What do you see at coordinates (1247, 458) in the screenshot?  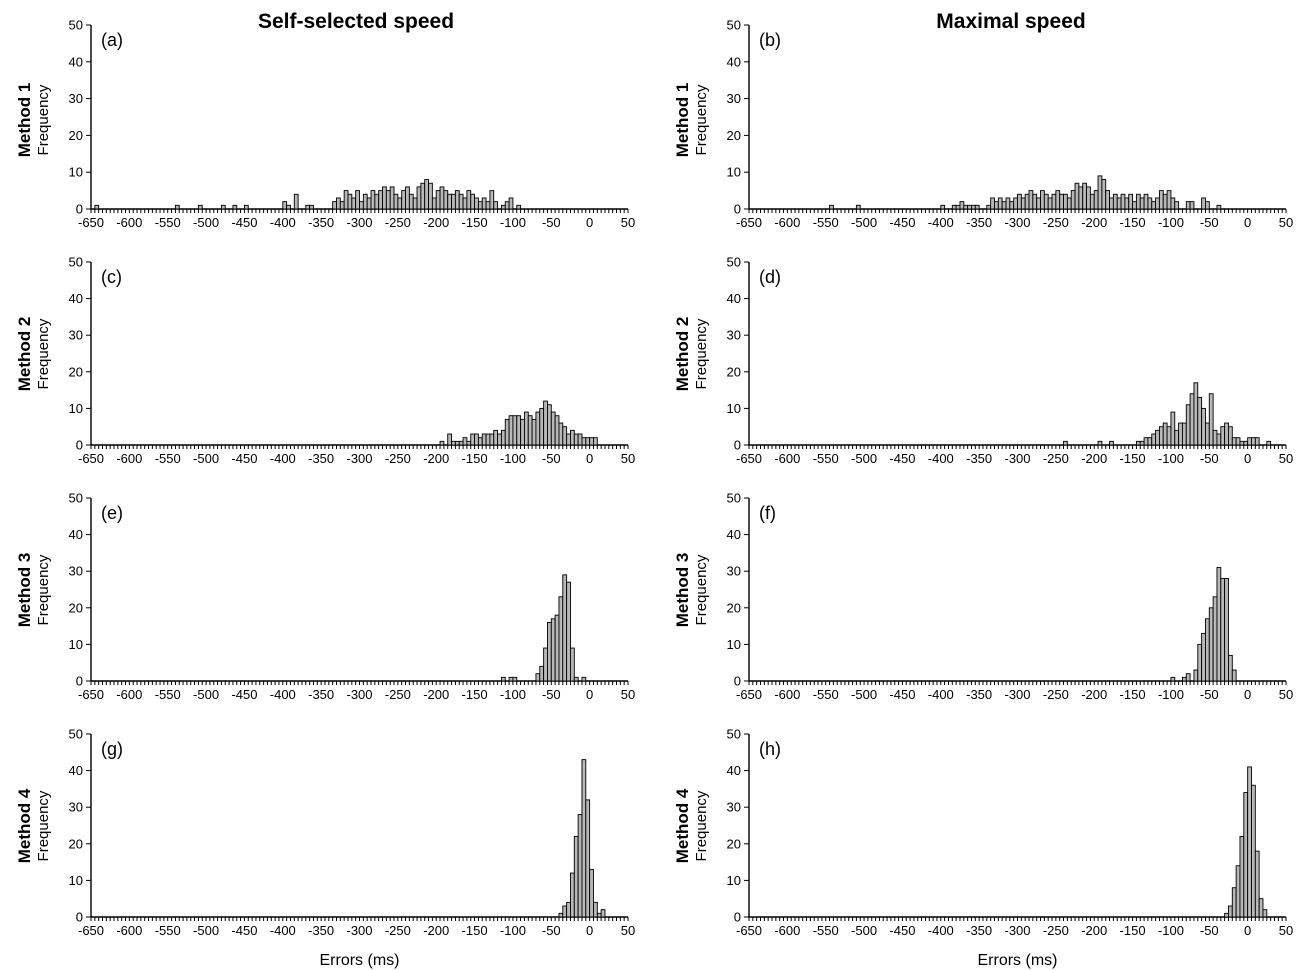 I see `x-tick-label: 0` at bounding box center [1247, 458].